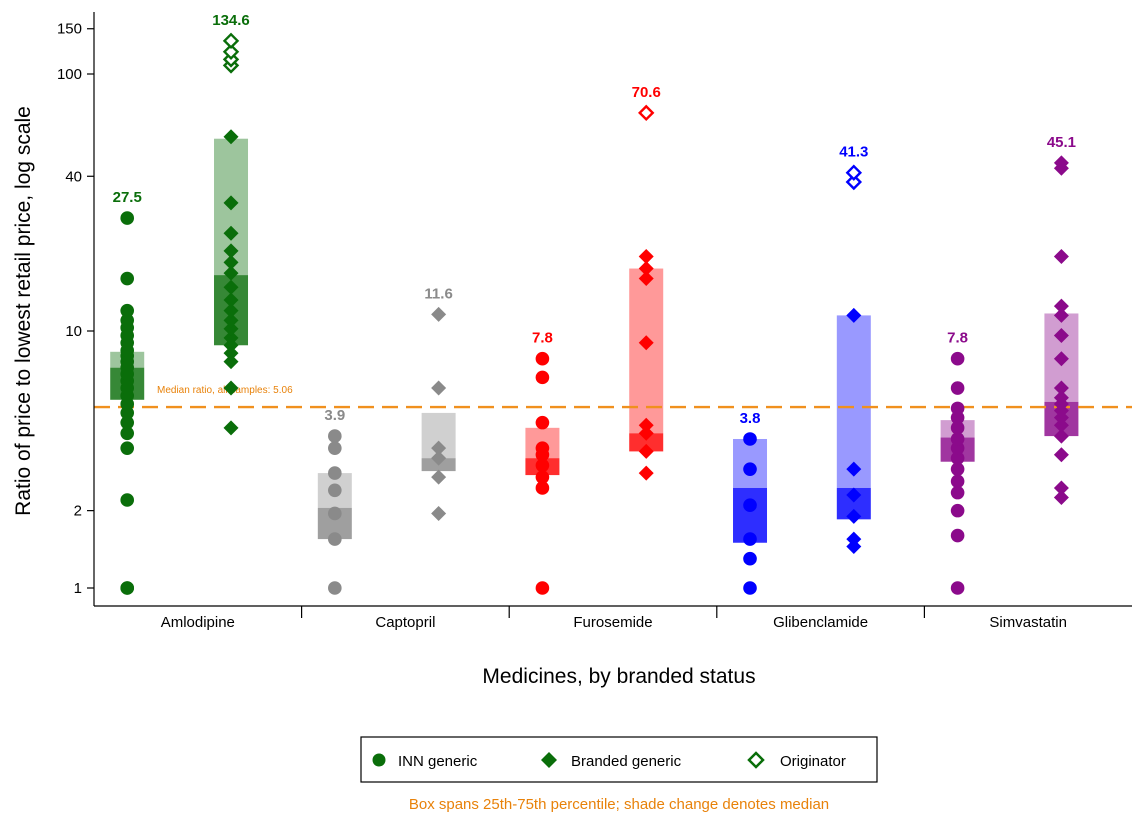  I want to click on furosemide-inn-max-label: 7.8, so click(542, 338).